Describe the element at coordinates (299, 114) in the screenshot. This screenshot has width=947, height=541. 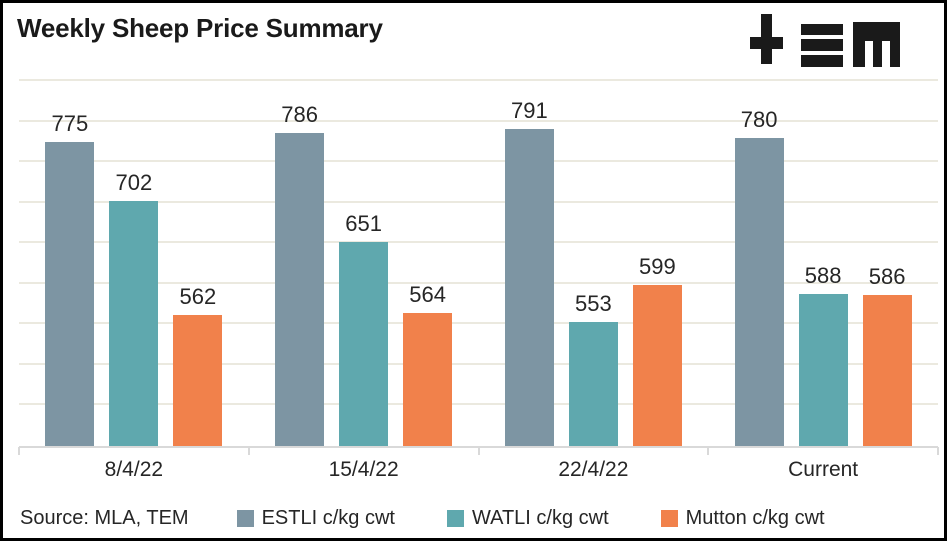
I see `data-label: 786` at that location.